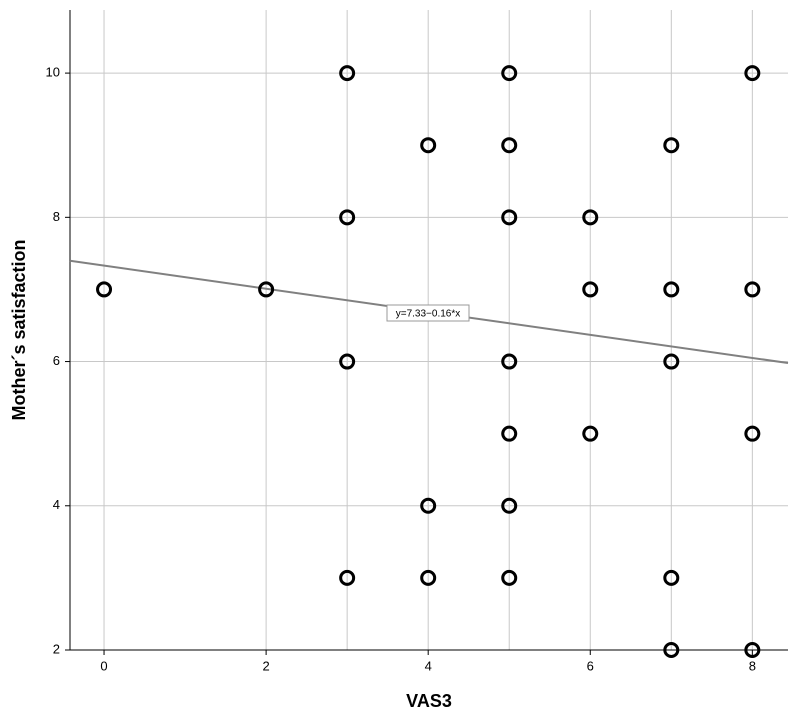 The height and width of the screenshot is (716, 796). I want to click on y-tick-label: 6, so click(56, 360).